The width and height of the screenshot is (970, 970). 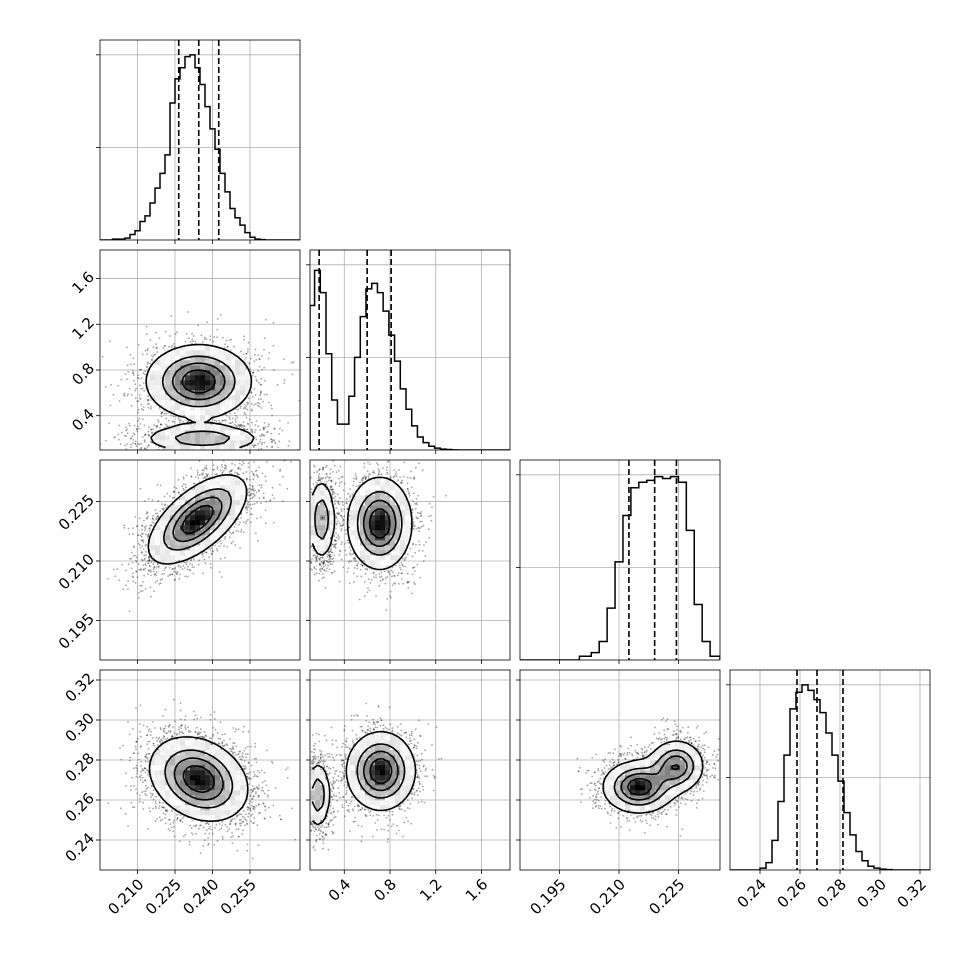 What do you see at coordinates (83, 420) in the screenshot?
I see `y-tick-label: 0.4` at bounding box center [83, 420].